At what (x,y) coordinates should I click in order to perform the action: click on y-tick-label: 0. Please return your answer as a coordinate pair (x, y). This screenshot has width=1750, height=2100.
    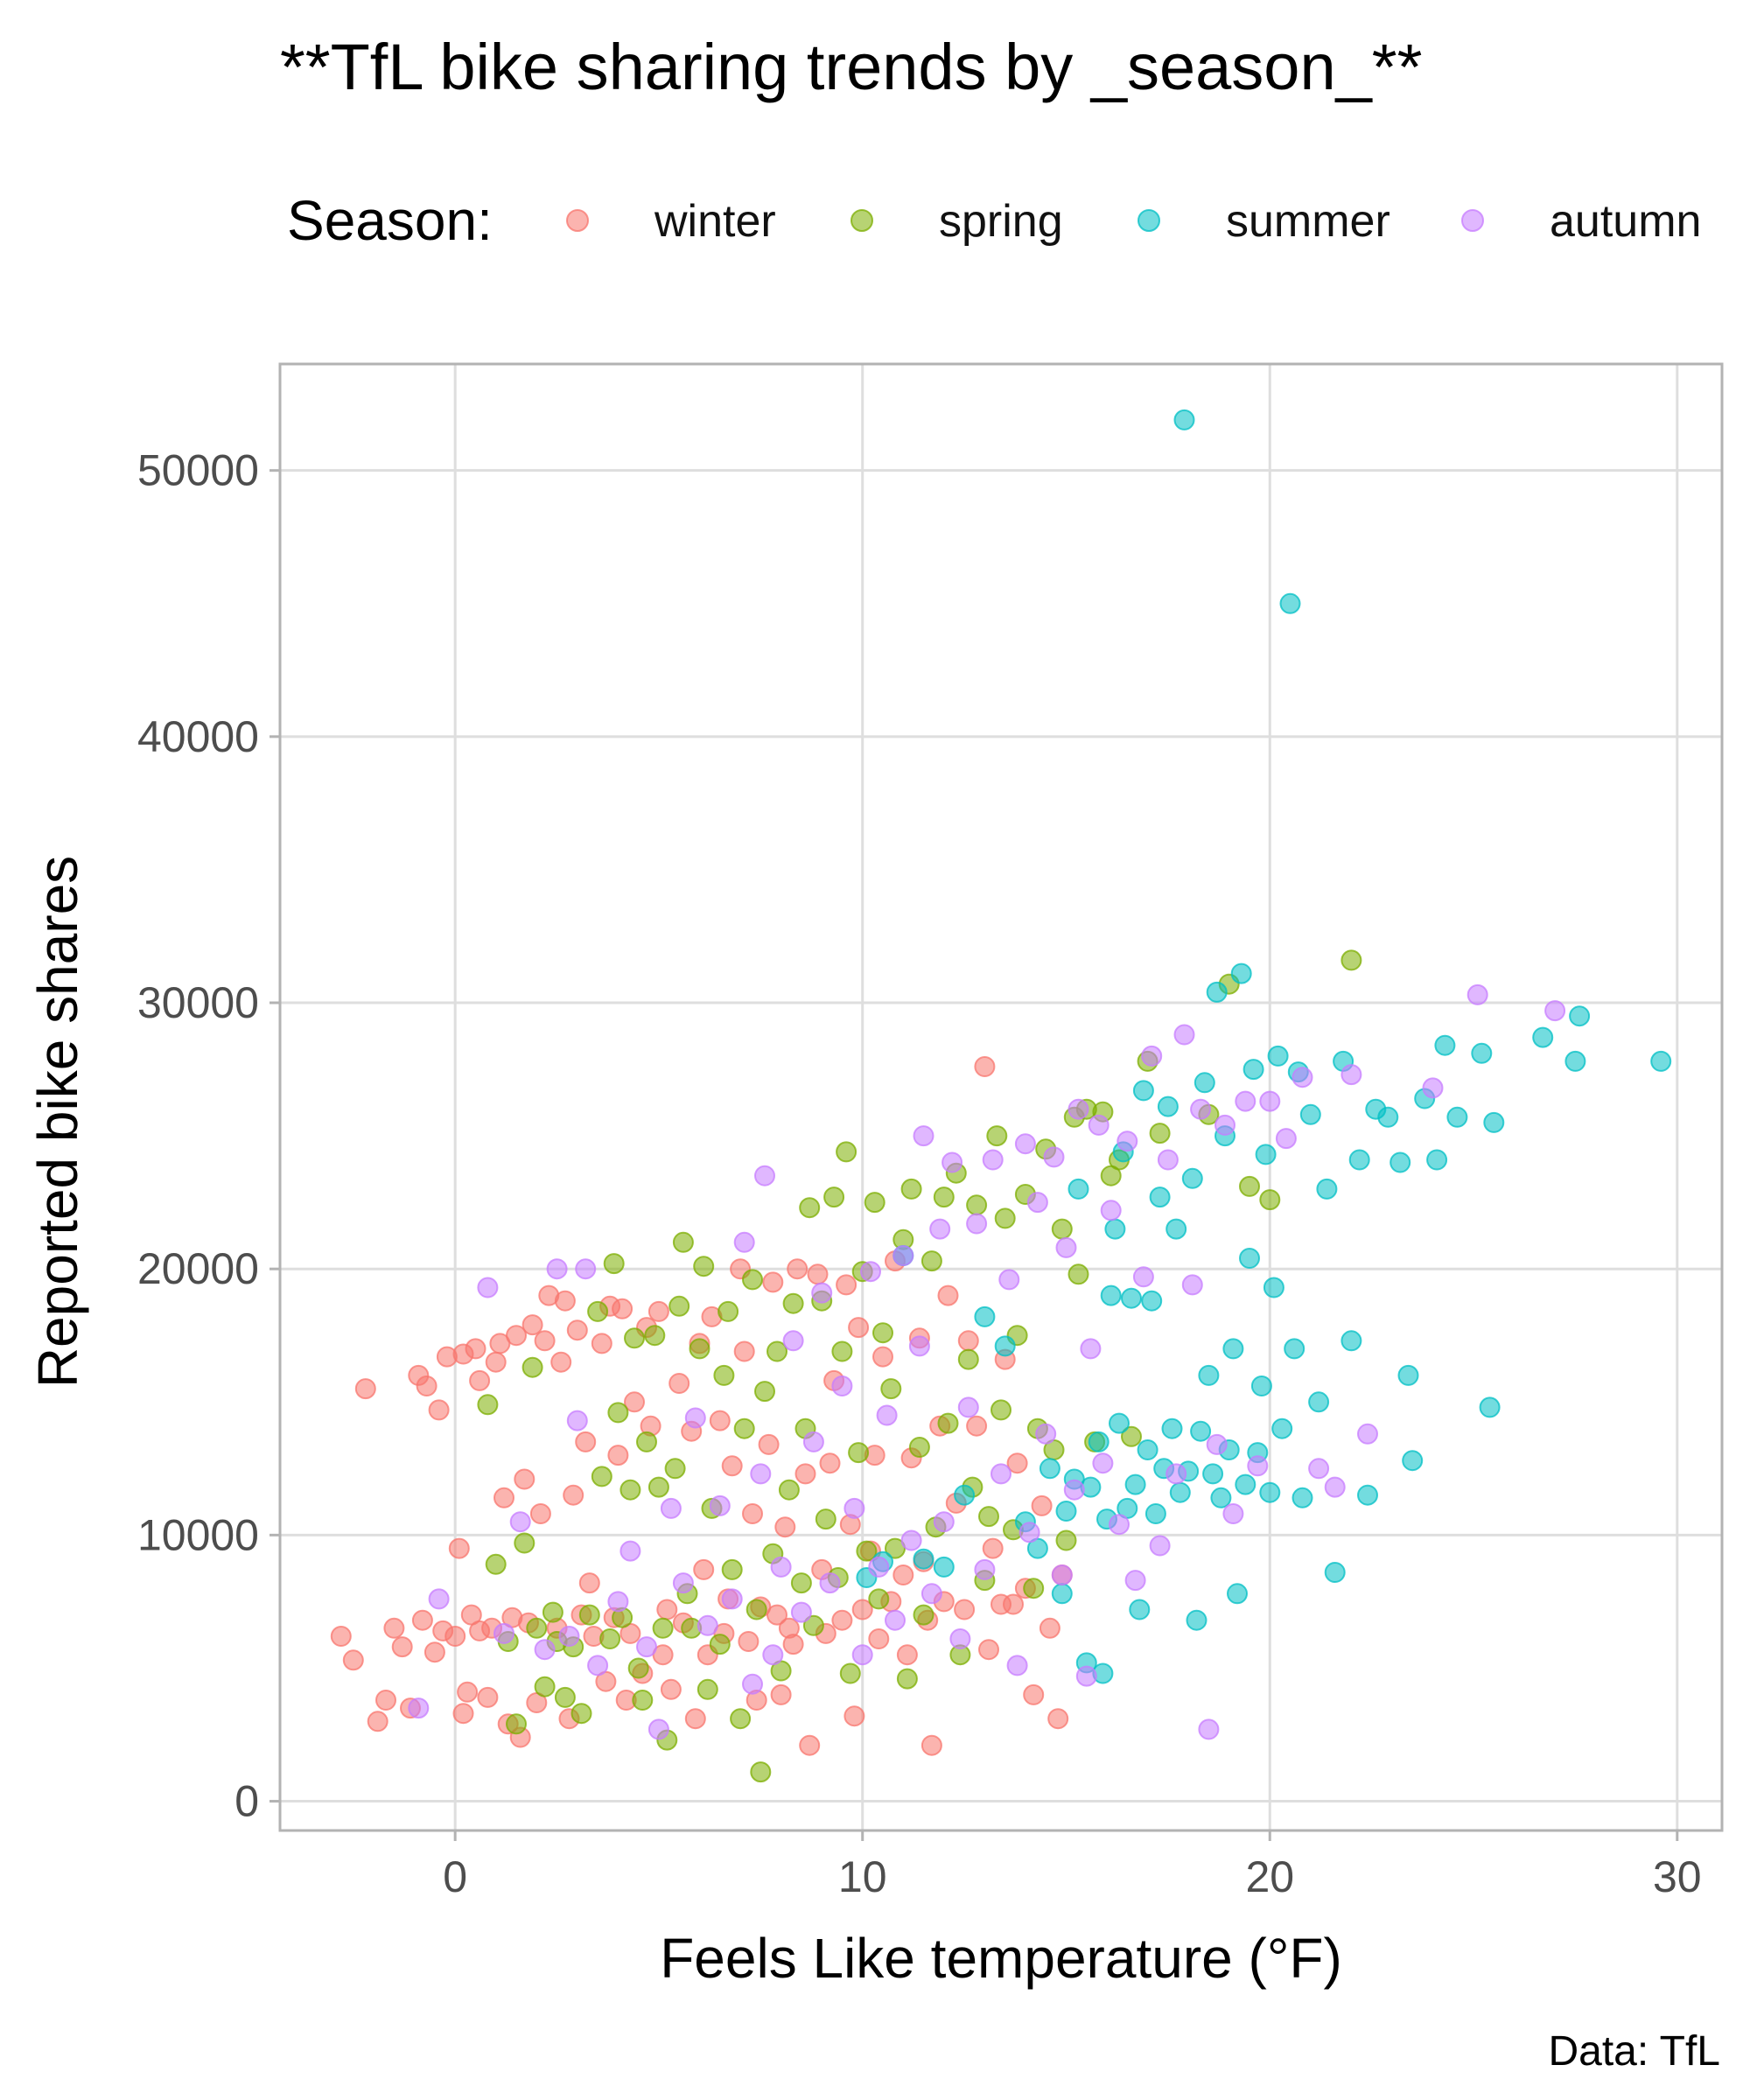
    Looking at the image, I should click on (246, 1801).